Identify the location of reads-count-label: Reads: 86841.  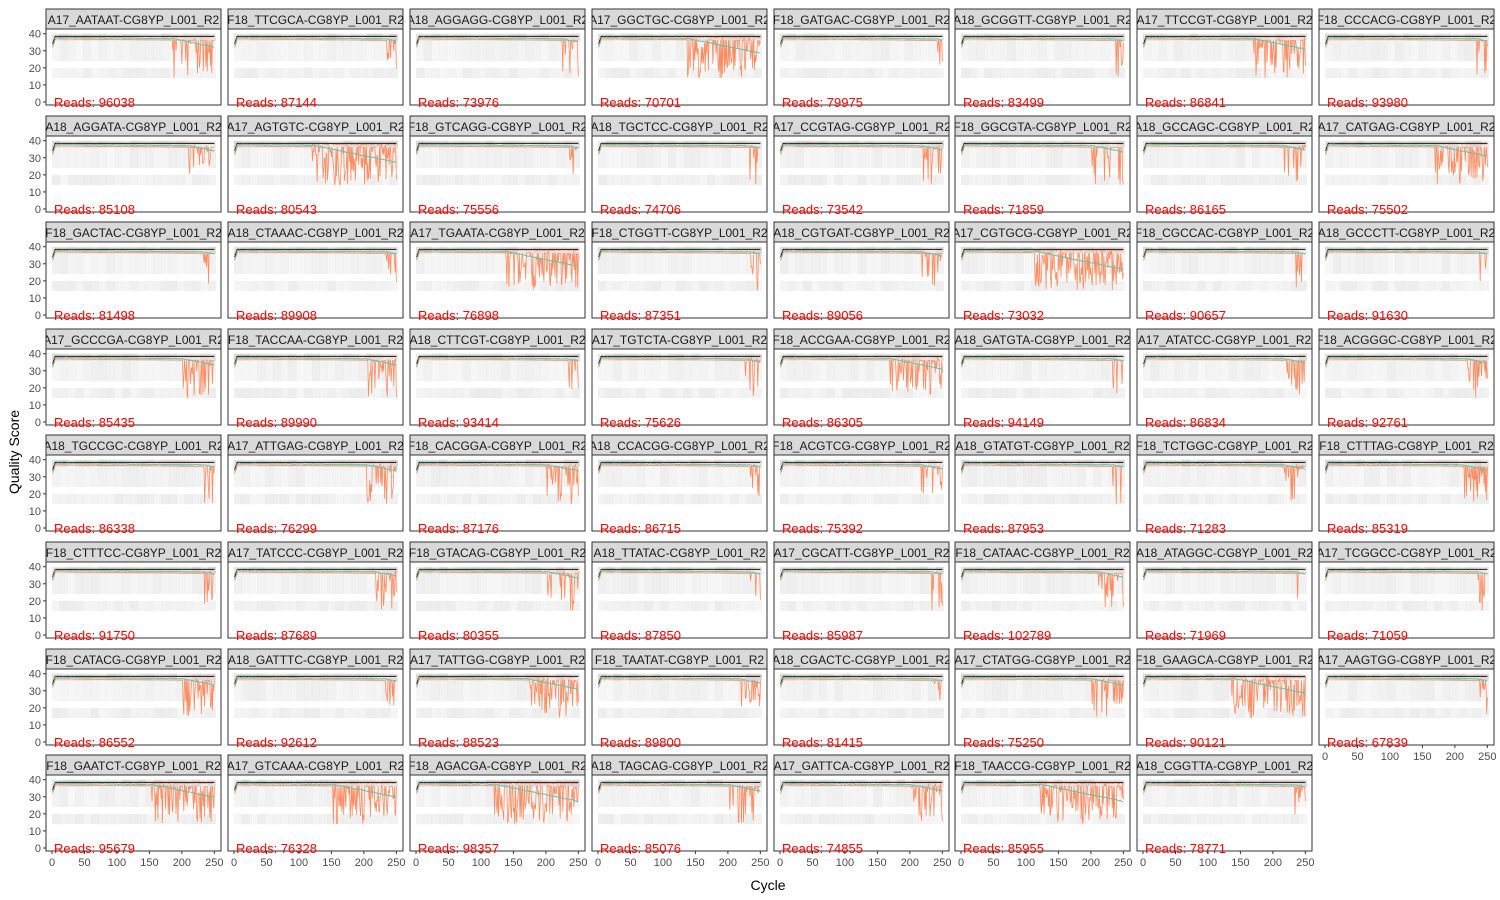
(1185, 102).